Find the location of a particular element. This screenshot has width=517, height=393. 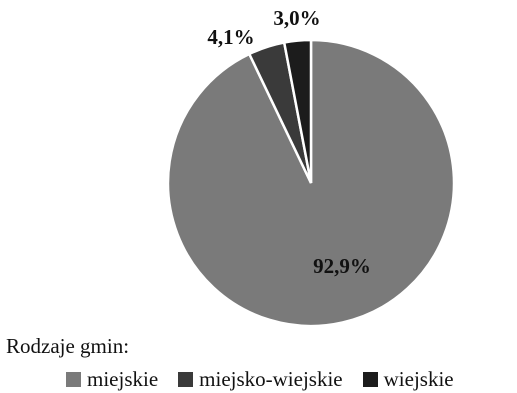

data-label-wiejskie: 3,0% is located at coordinates (296, 18).